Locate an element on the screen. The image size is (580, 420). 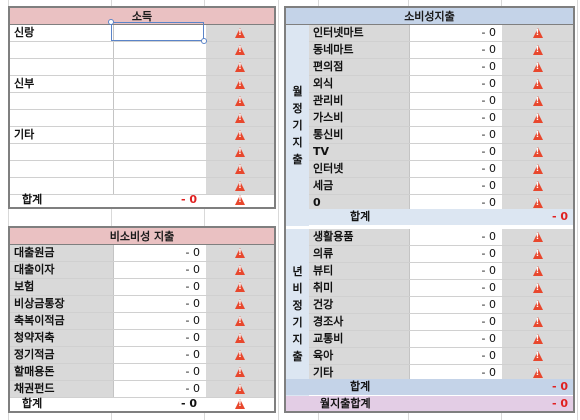
side-char: 기 is located at coordinates (297, 322).